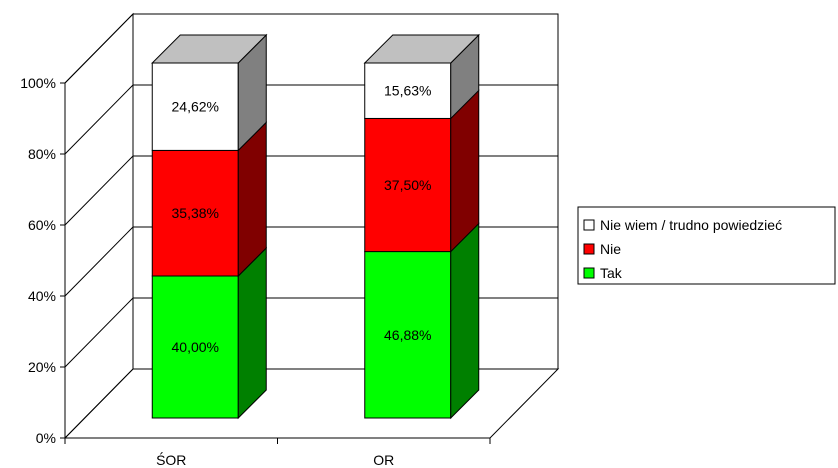 The height and width of the screenshot is (468, 838). What do you see at coordinates (42, 367) in the screenshot?
I see `y-tick-label: 20%` at bounding box center [42, 367].